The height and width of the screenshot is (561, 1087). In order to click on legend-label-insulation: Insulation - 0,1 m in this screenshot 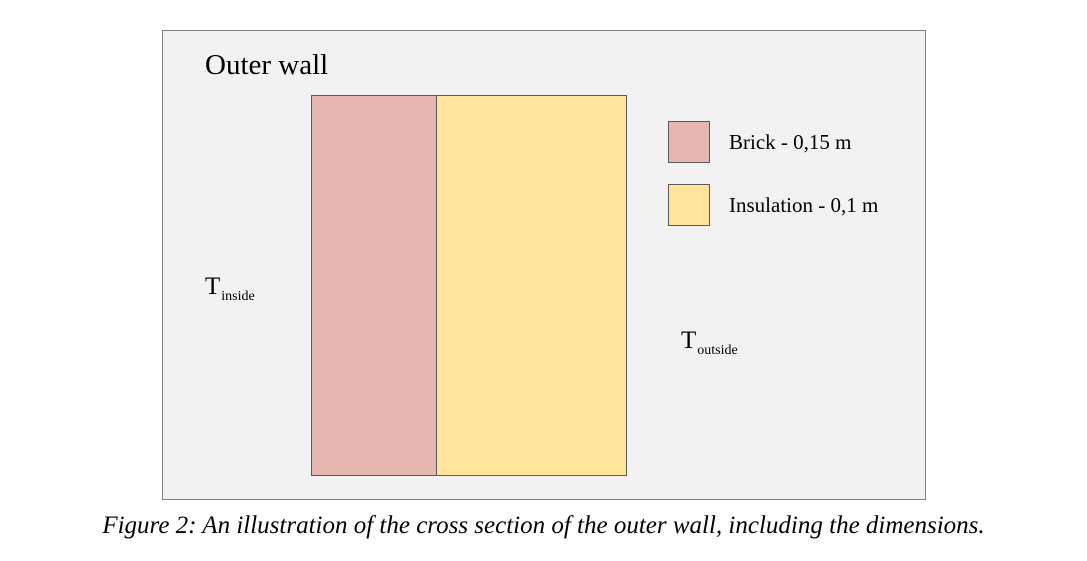, I will do `click(804, 205)`.